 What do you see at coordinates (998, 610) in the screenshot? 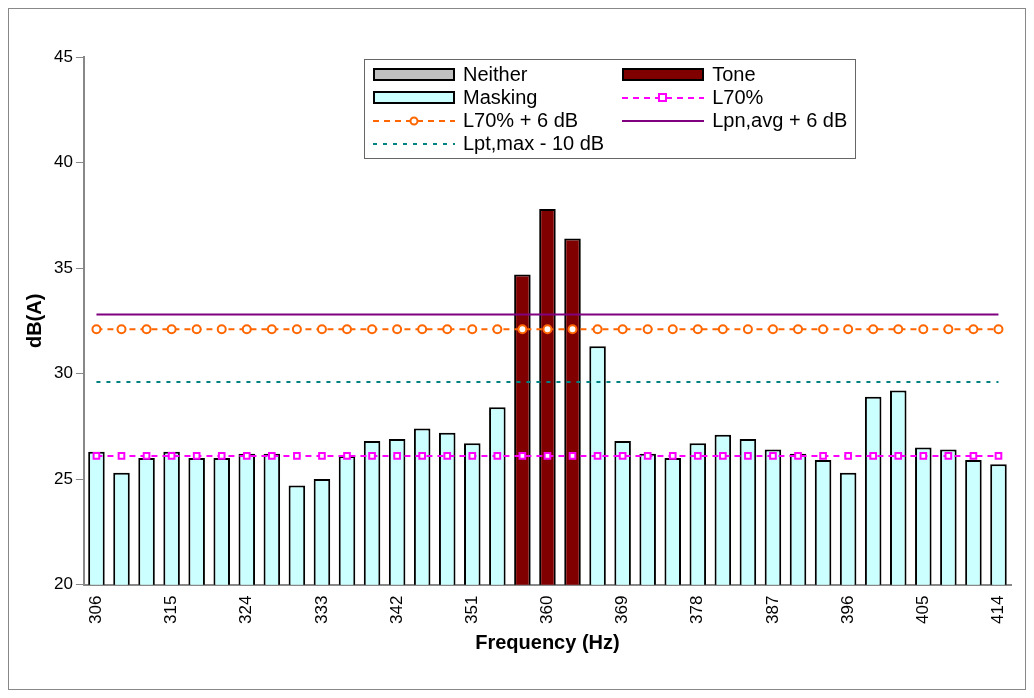
I see `x-tick-label: 414` at bounding box center [998, 610].